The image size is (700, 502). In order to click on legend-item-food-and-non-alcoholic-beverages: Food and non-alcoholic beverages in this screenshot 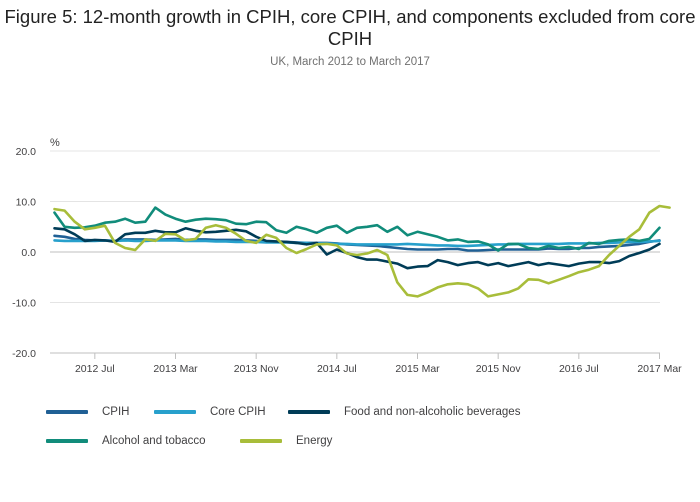, I will do `click(404, 412)`.